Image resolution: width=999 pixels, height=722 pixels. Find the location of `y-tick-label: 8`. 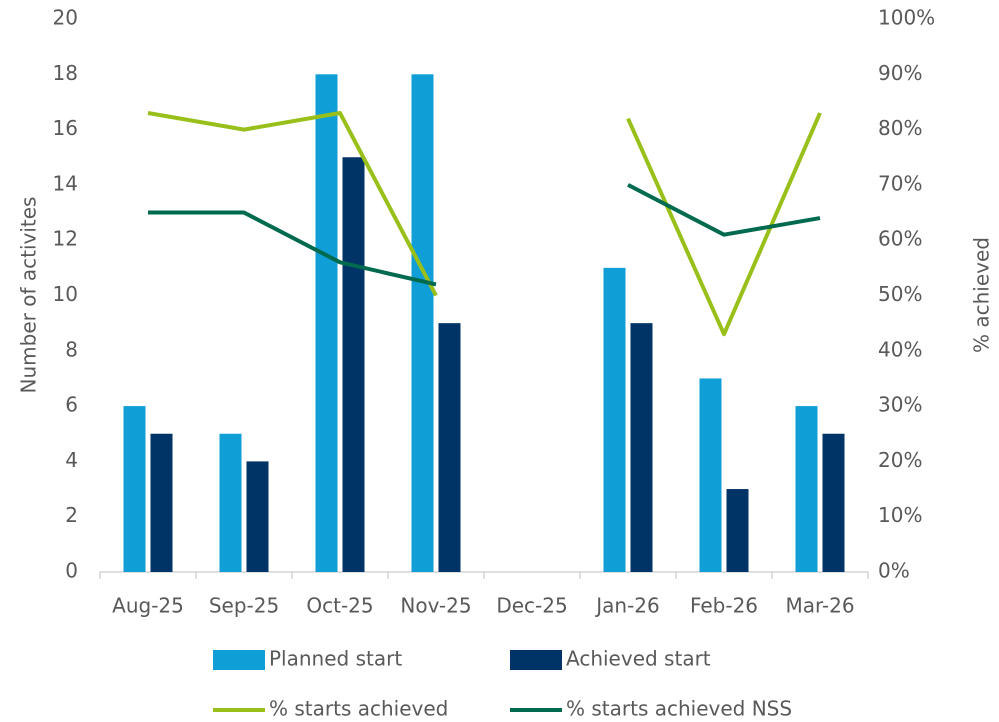

y-tick-label: 8 is located at coordinates (71, 349).